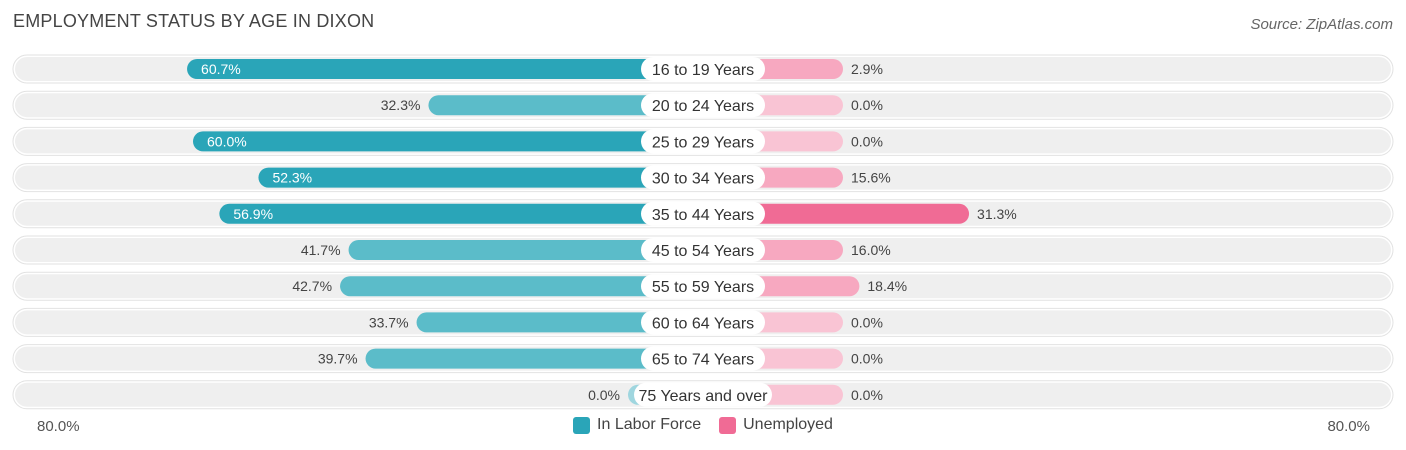  I want to click on unemployed-value-label: 18.4%, so click(887, 286).